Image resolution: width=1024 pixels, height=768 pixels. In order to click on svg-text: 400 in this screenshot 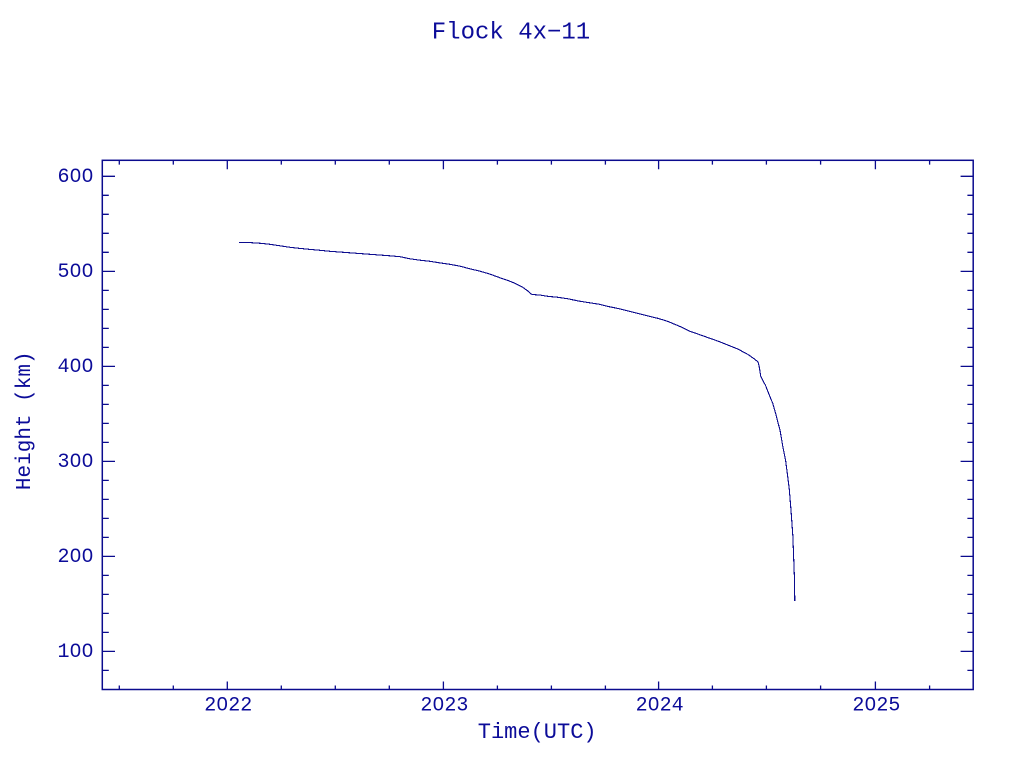, I will do `click(75, 367)`.